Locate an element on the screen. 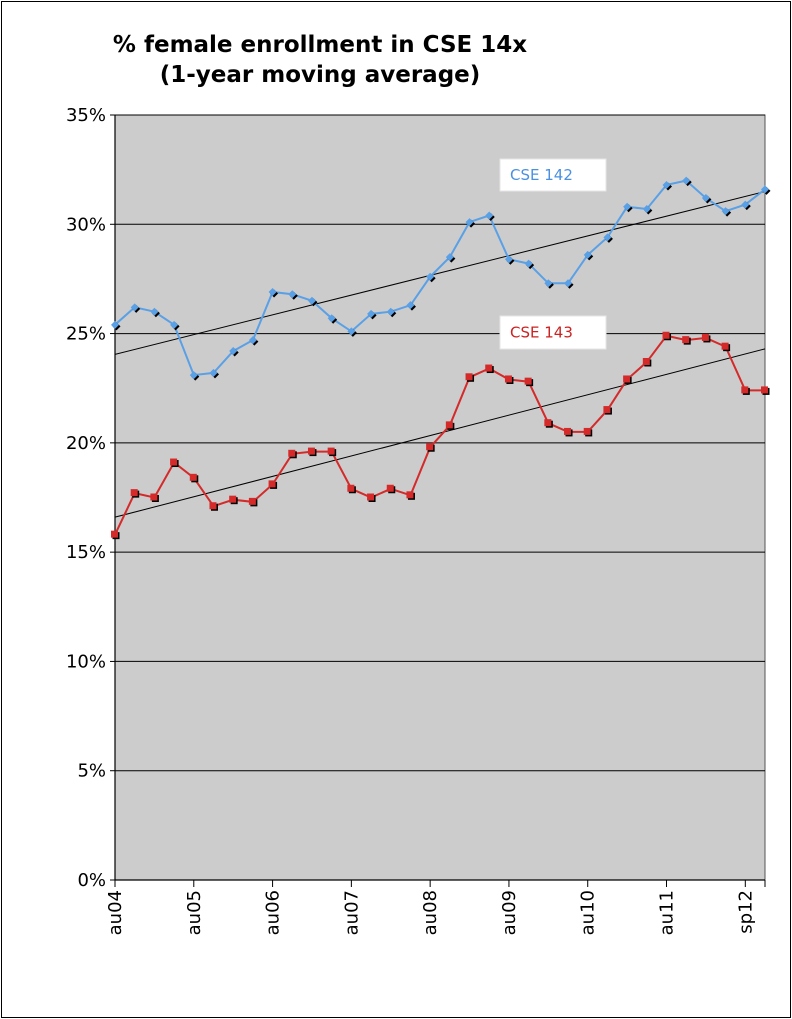  cse-143-label-box is located at coordinates (553, 332).